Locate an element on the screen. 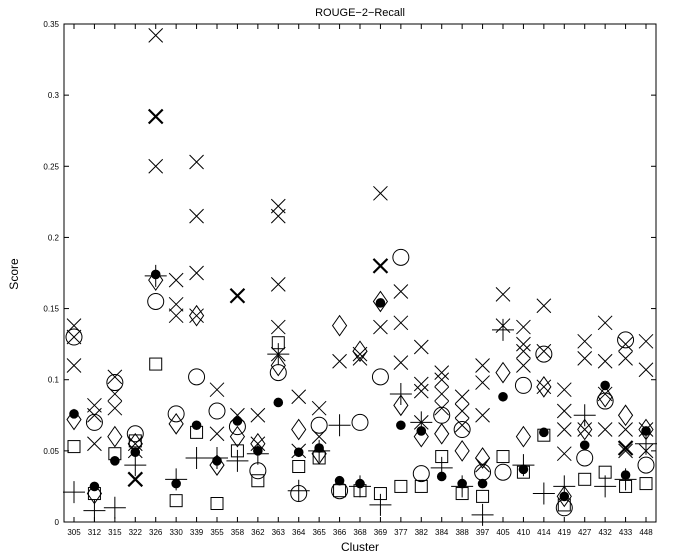  x-tick-label: 397 is located at coordinates (483, 532).